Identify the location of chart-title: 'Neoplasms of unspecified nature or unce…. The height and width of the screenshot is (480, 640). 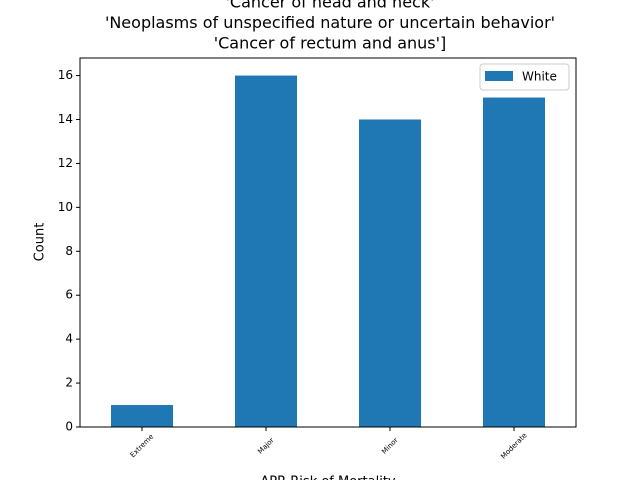
(330, 22).